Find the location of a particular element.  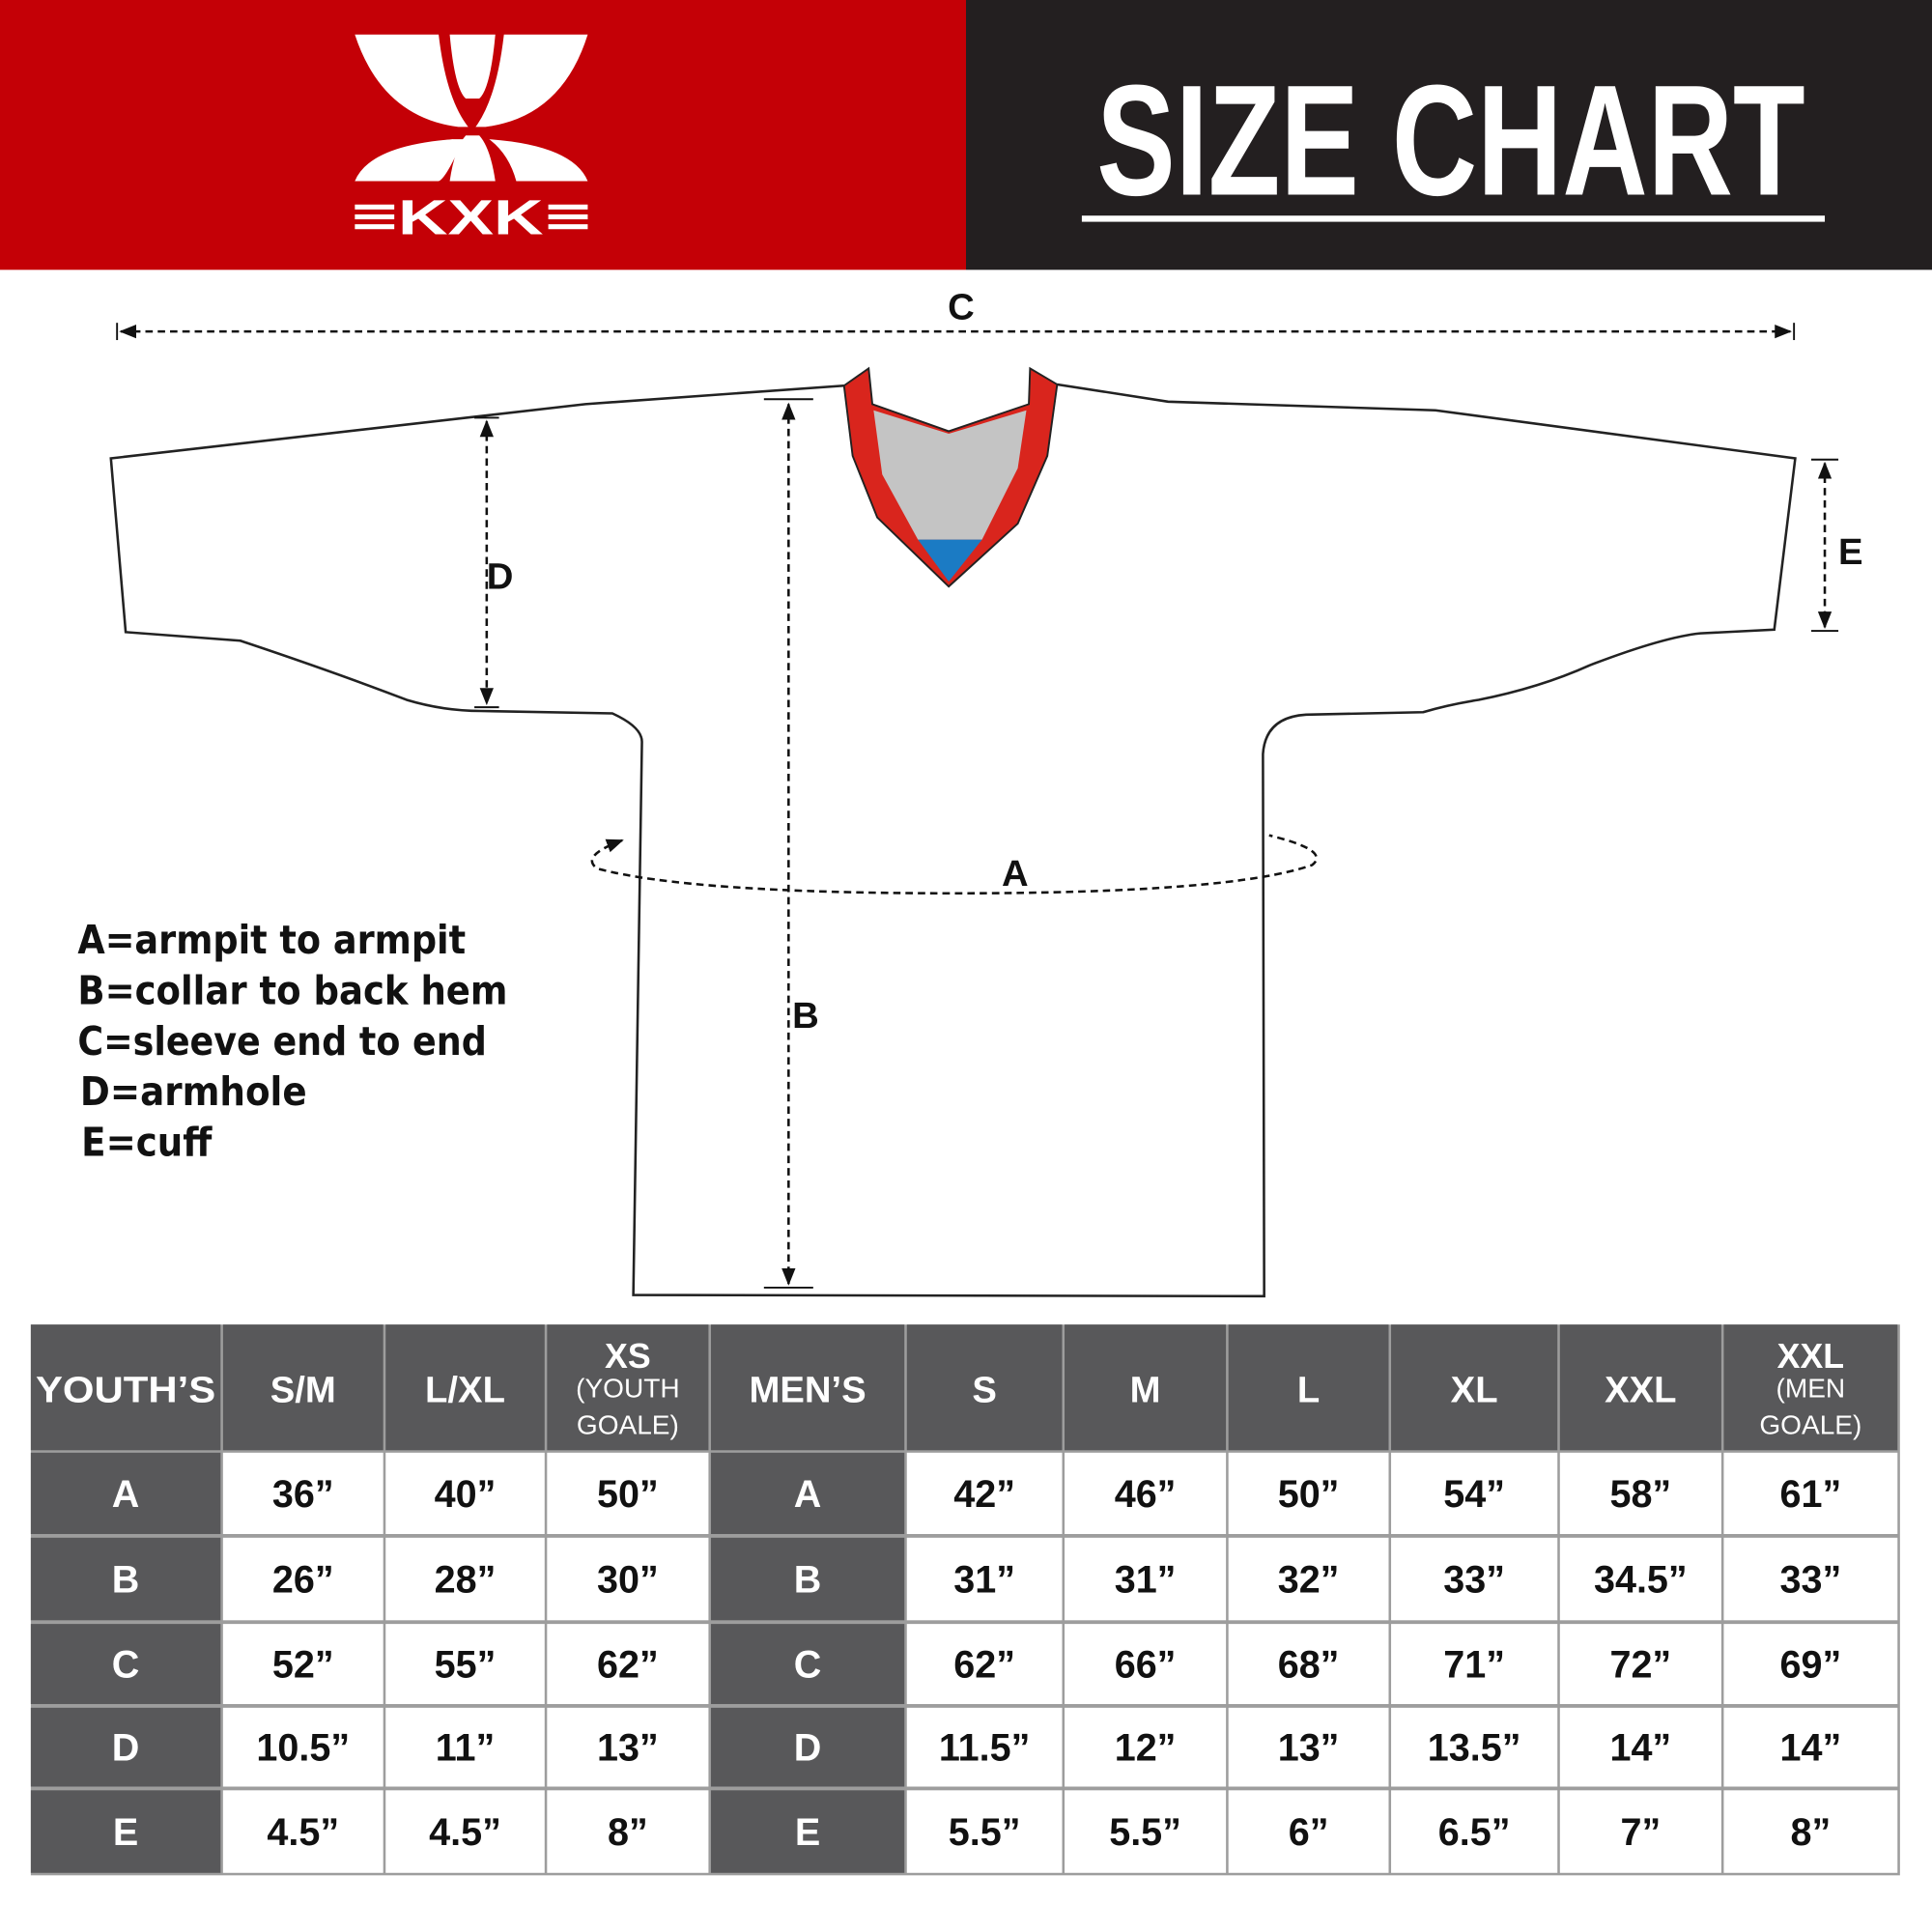

label-e: E is located at coordinates (1850, 552).